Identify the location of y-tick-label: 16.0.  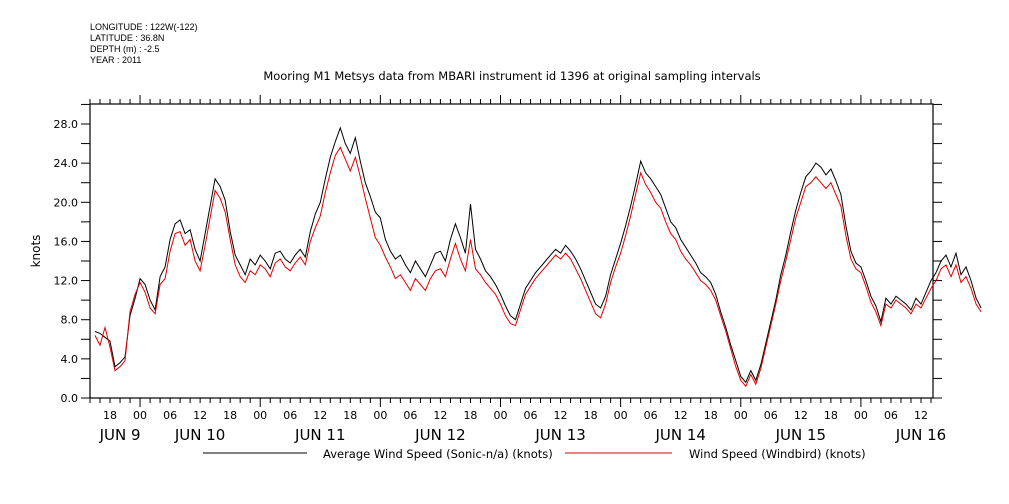
(66, 241).